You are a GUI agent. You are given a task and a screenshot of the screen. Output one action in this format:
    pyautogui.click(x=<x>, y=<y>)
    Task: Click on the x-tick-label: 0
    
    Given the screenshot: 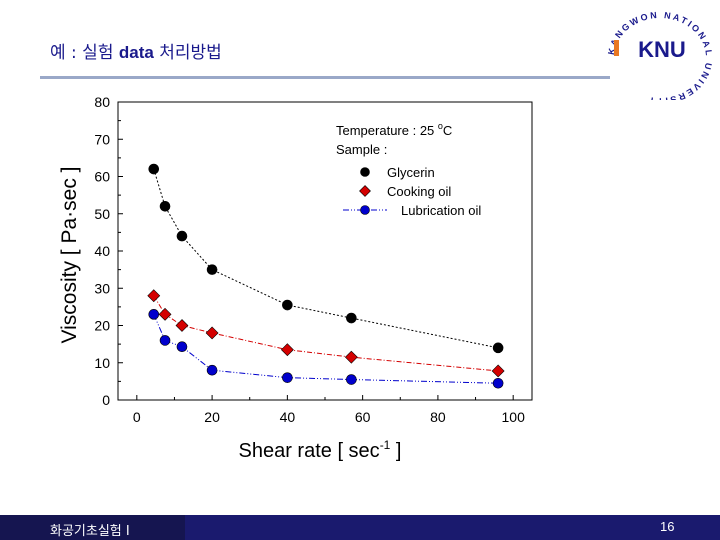 What is the action you would take?
    pyautogui.click(x=137, y=417)
    